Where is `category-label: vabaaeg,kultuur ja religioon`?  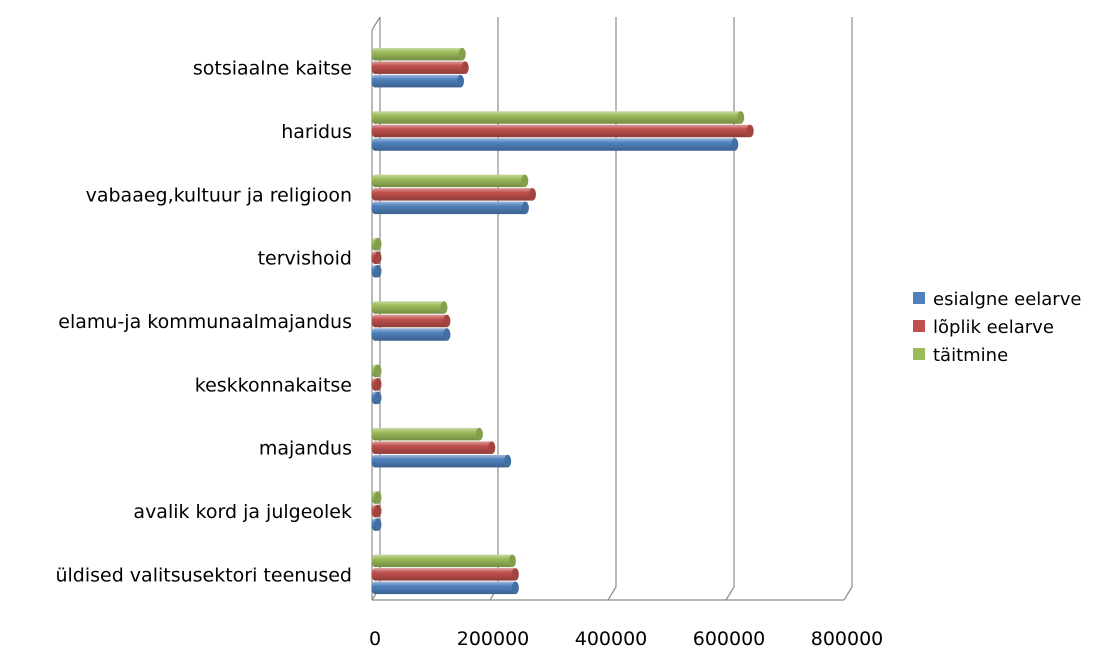
category-label: vabaaeg,kultuur ja religioon is located at coordinates (219, 195).